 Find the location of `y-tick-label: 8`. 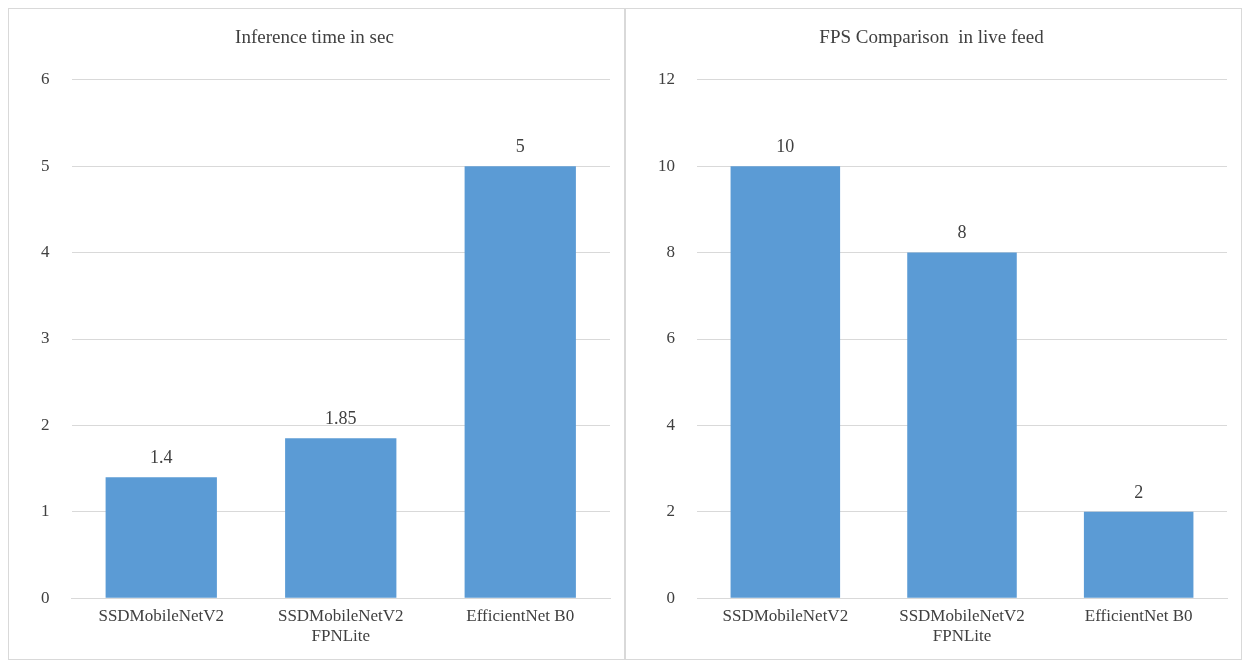

y-tick-label: 8 is located at coordinates (670, 252).